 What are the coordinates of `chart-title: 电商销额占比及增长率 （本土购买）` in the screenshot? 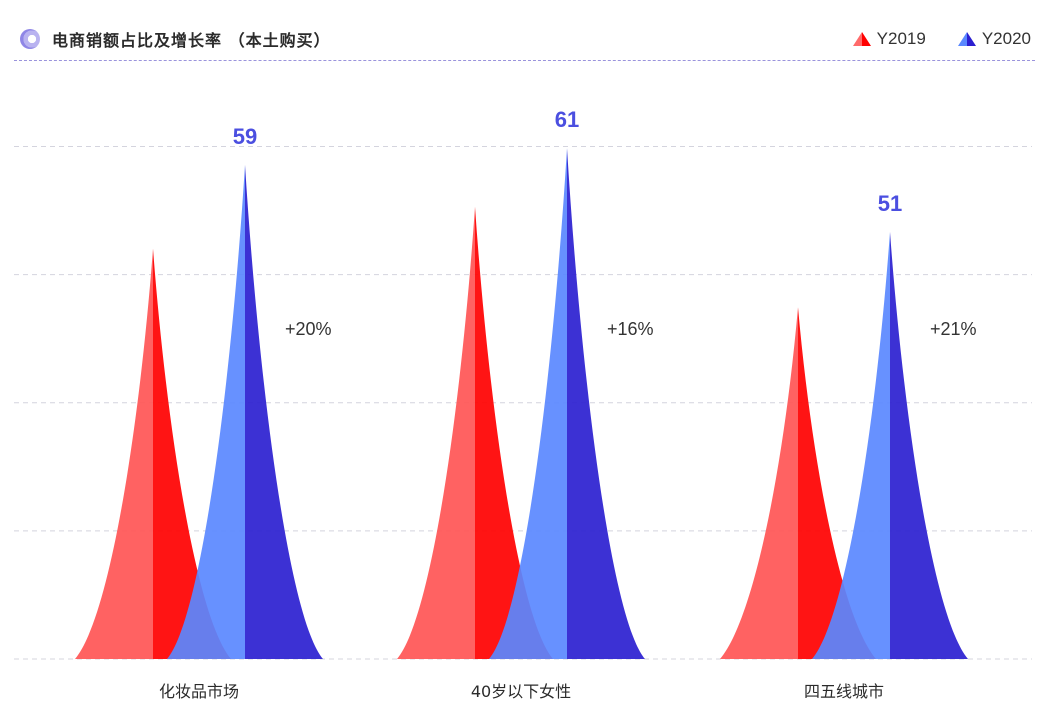 It's located at (191, 40).